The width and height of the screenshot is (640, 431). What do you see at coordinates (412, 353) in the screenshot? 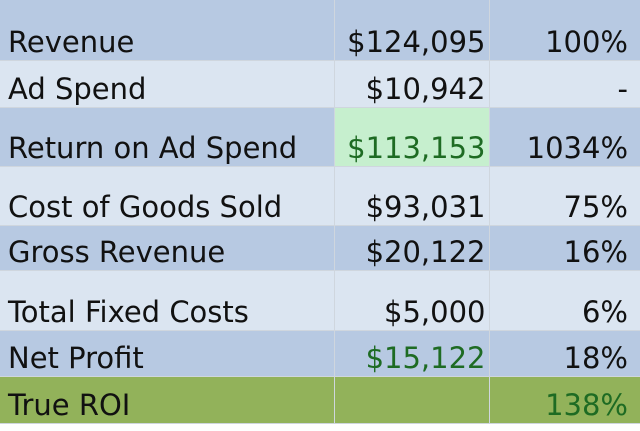
I see `cell-amount-net-profit: $15,122` at bounding box center [412, 353].